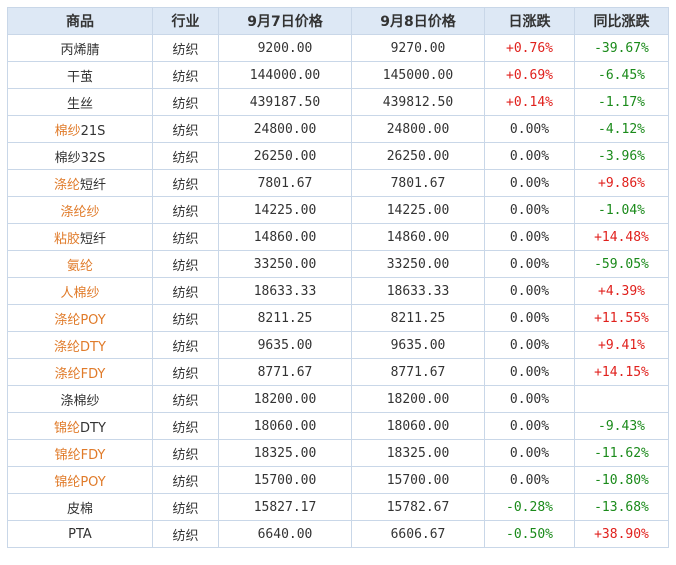 This screenshot has width=676, height=565. I want to click on price-sep8-cell: 18200.00, so click(418, 399).